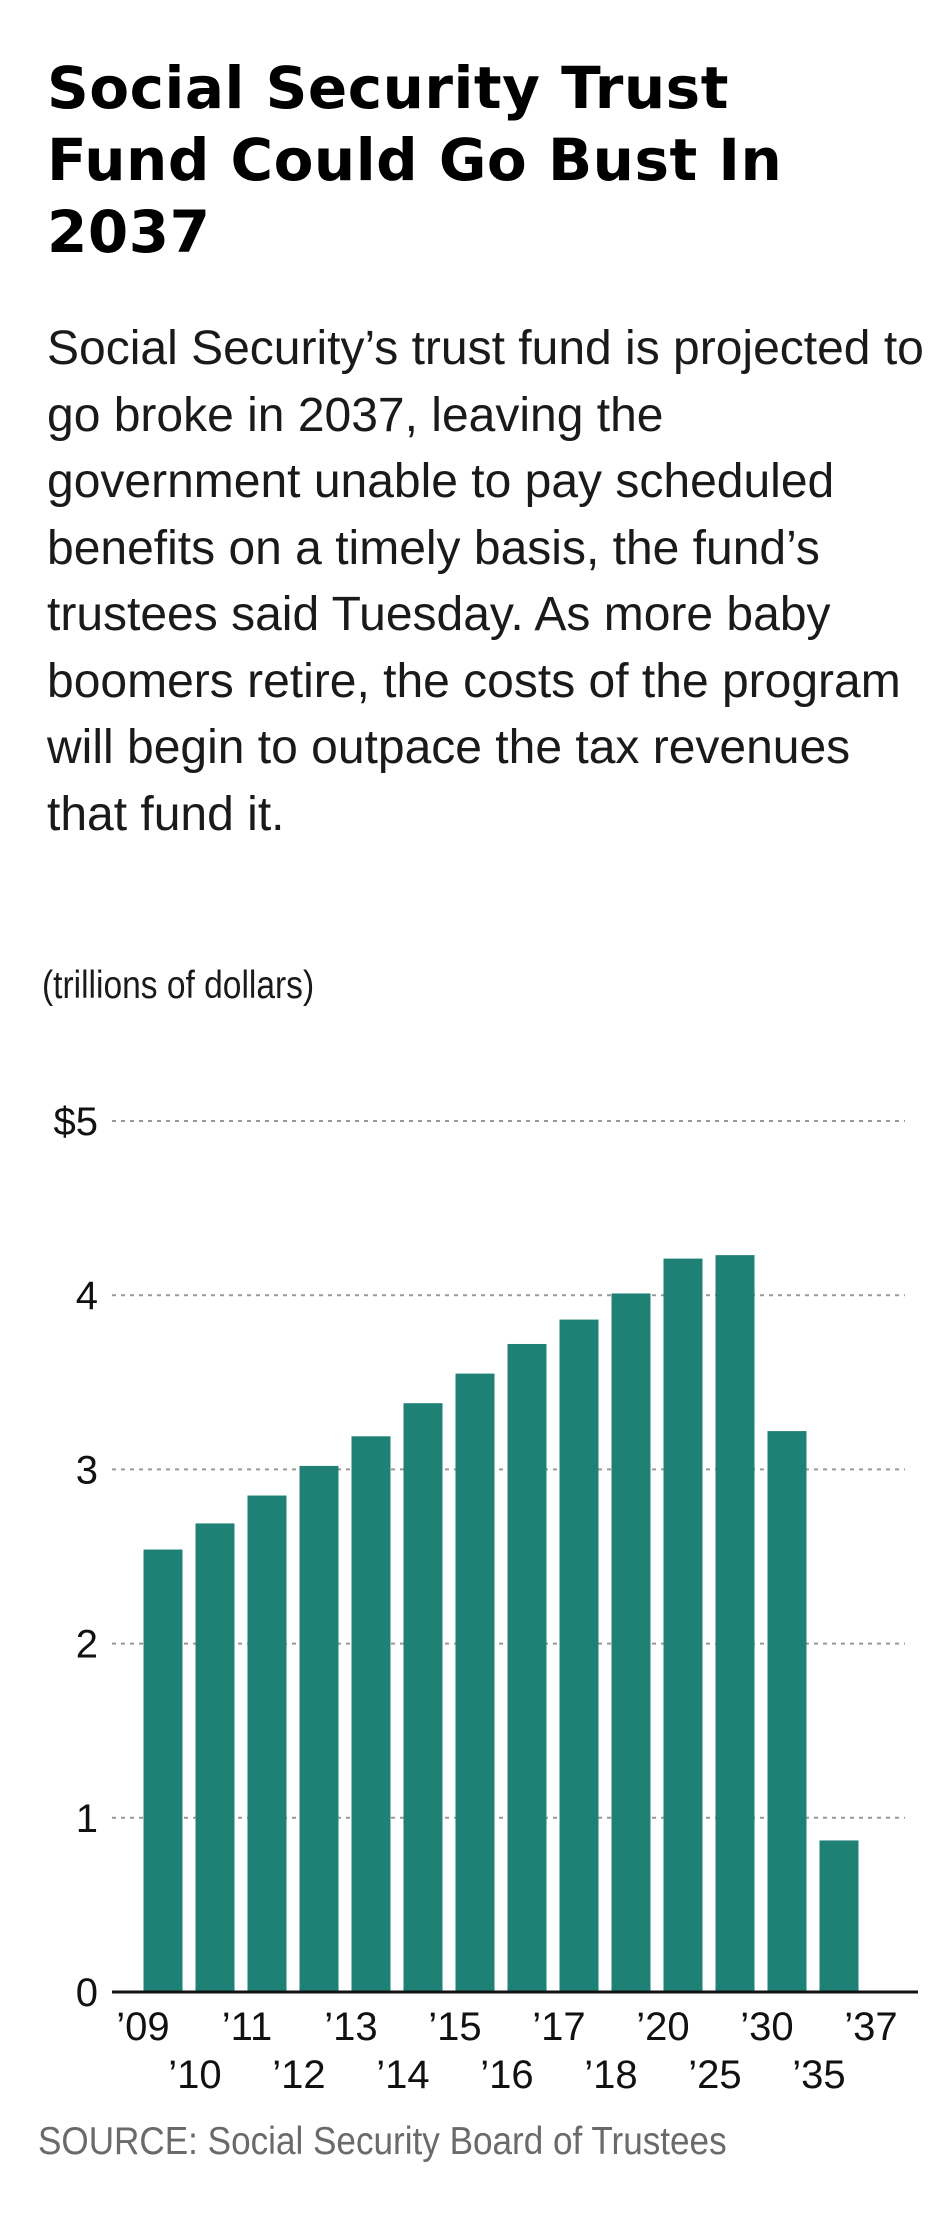  Describe the element at coordinates (298, 2071) in the screenshot. I see `x-tick-label: ’12` at that location.